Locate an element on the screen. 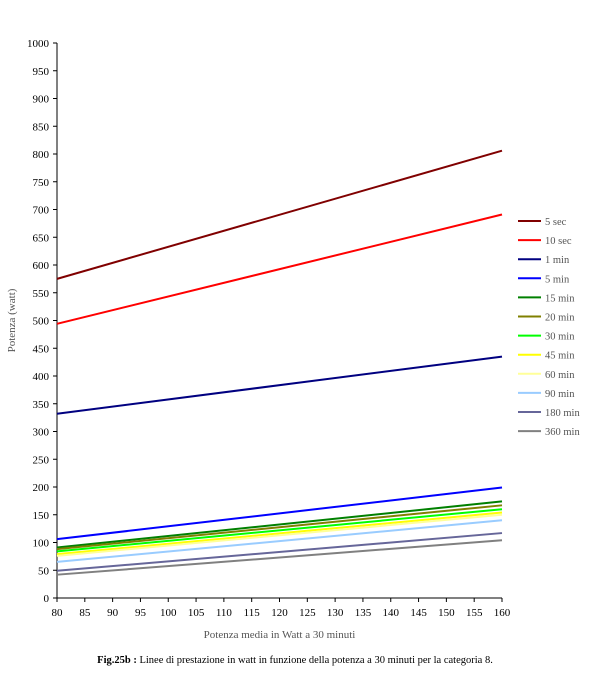 The image size is (590, 700). legend-label: 20 min is located at coordinates (560, 318).